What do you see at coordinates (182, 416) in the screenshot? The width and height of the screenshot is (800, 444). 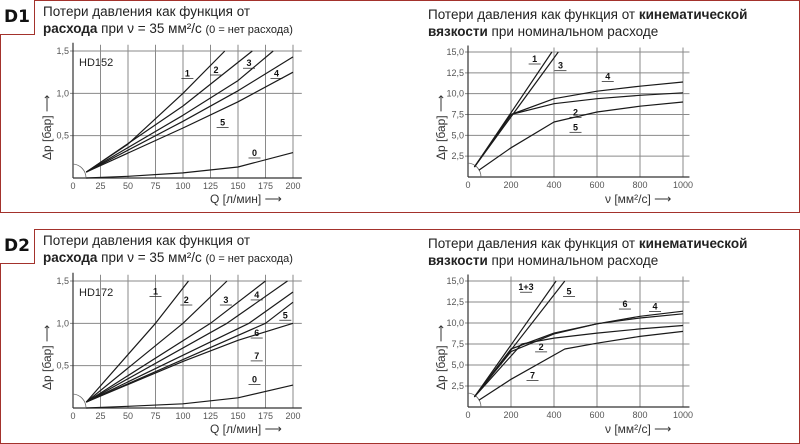 I see `x-tick-label: 100` at bounding box center [182, 416].